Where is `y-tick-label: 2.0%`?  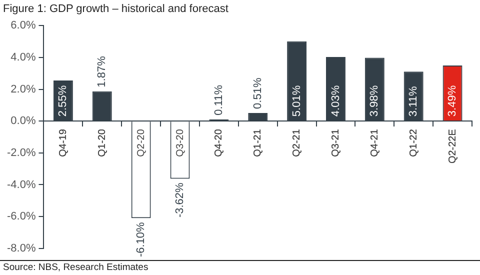 y-tick-label: 2.0% is located at coordinates (23, 89).